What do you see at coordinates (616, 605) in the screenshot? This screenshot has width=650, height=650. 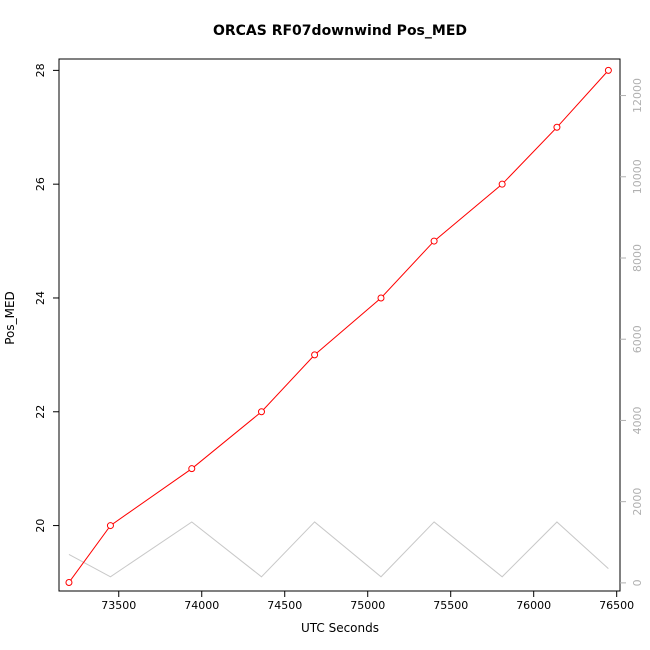 I see `x-tick-label: 76500` at bounding box center [616, 605].